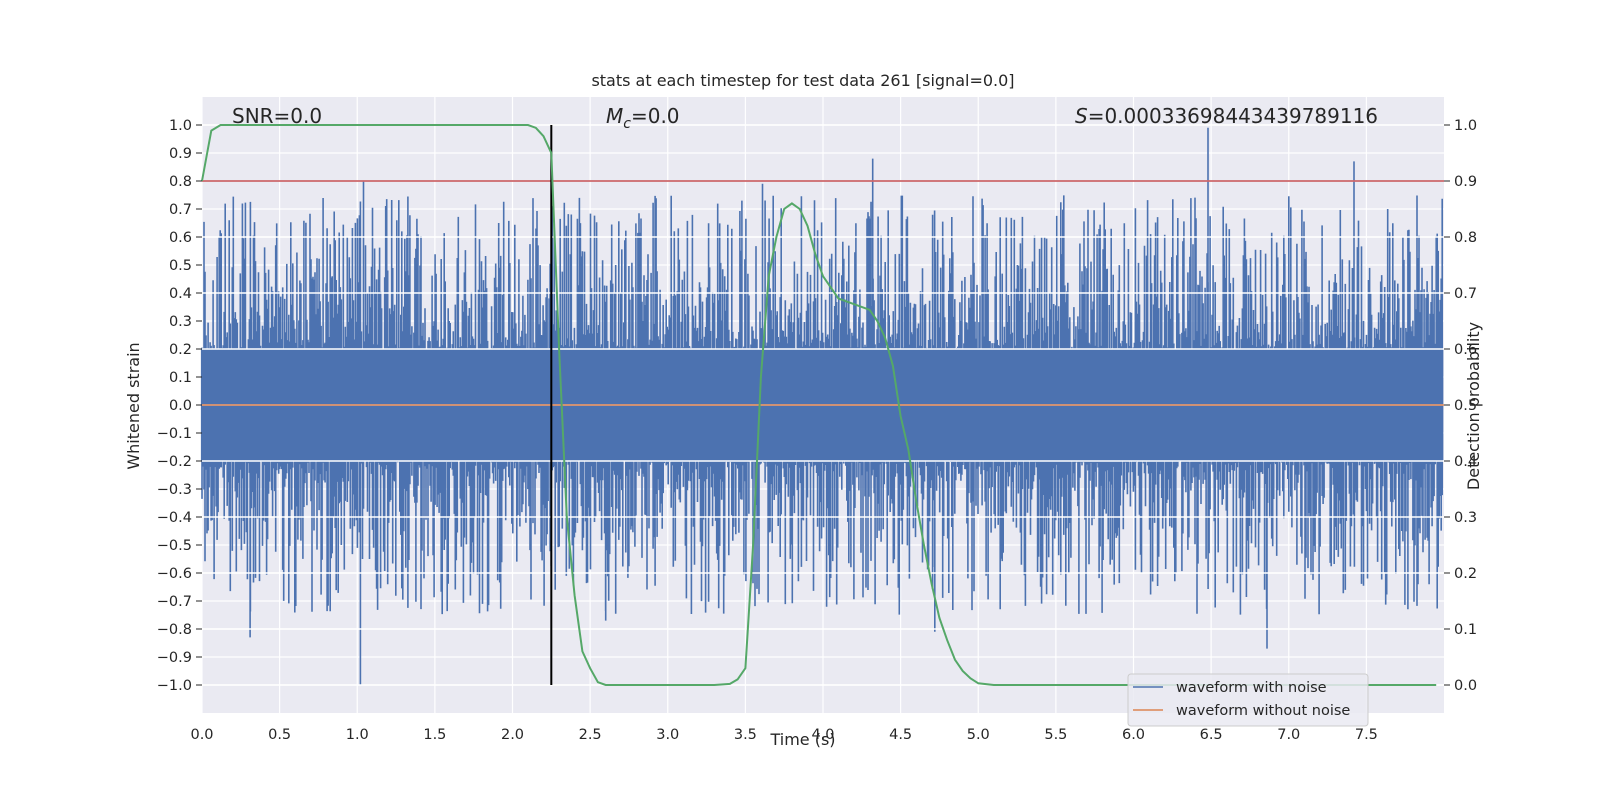 This screenshot has width=1600, height=800. I want to click on y2-tick-label: 0.2, so click(1465, 574).